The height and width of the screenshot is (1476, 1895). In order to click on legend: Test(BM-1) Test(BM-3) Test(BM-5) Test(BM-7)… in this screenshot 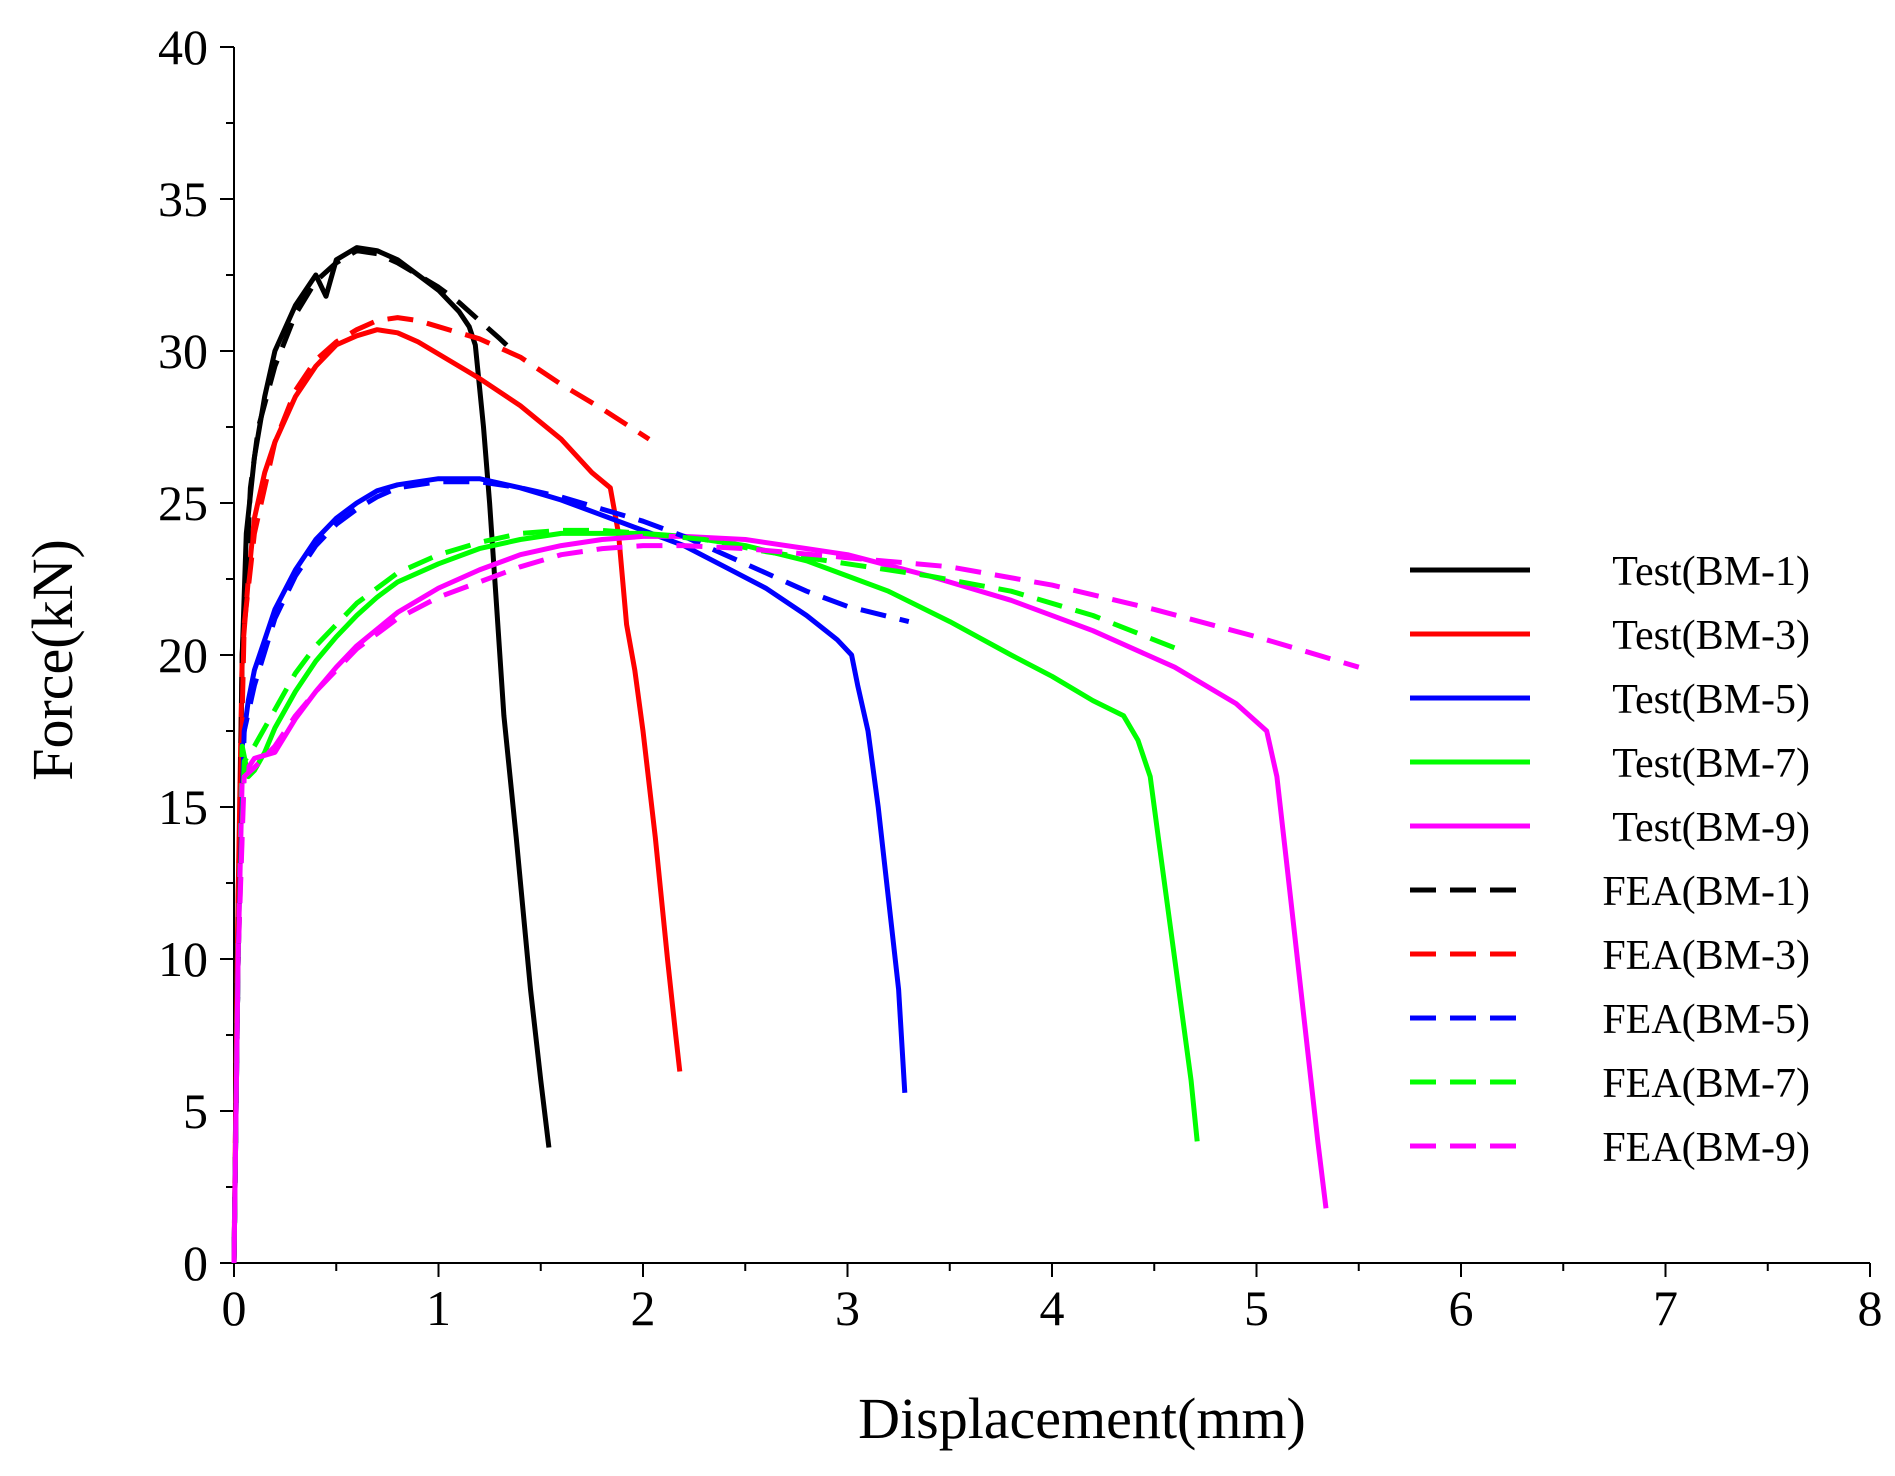, I will do `click(1610, 860)`.